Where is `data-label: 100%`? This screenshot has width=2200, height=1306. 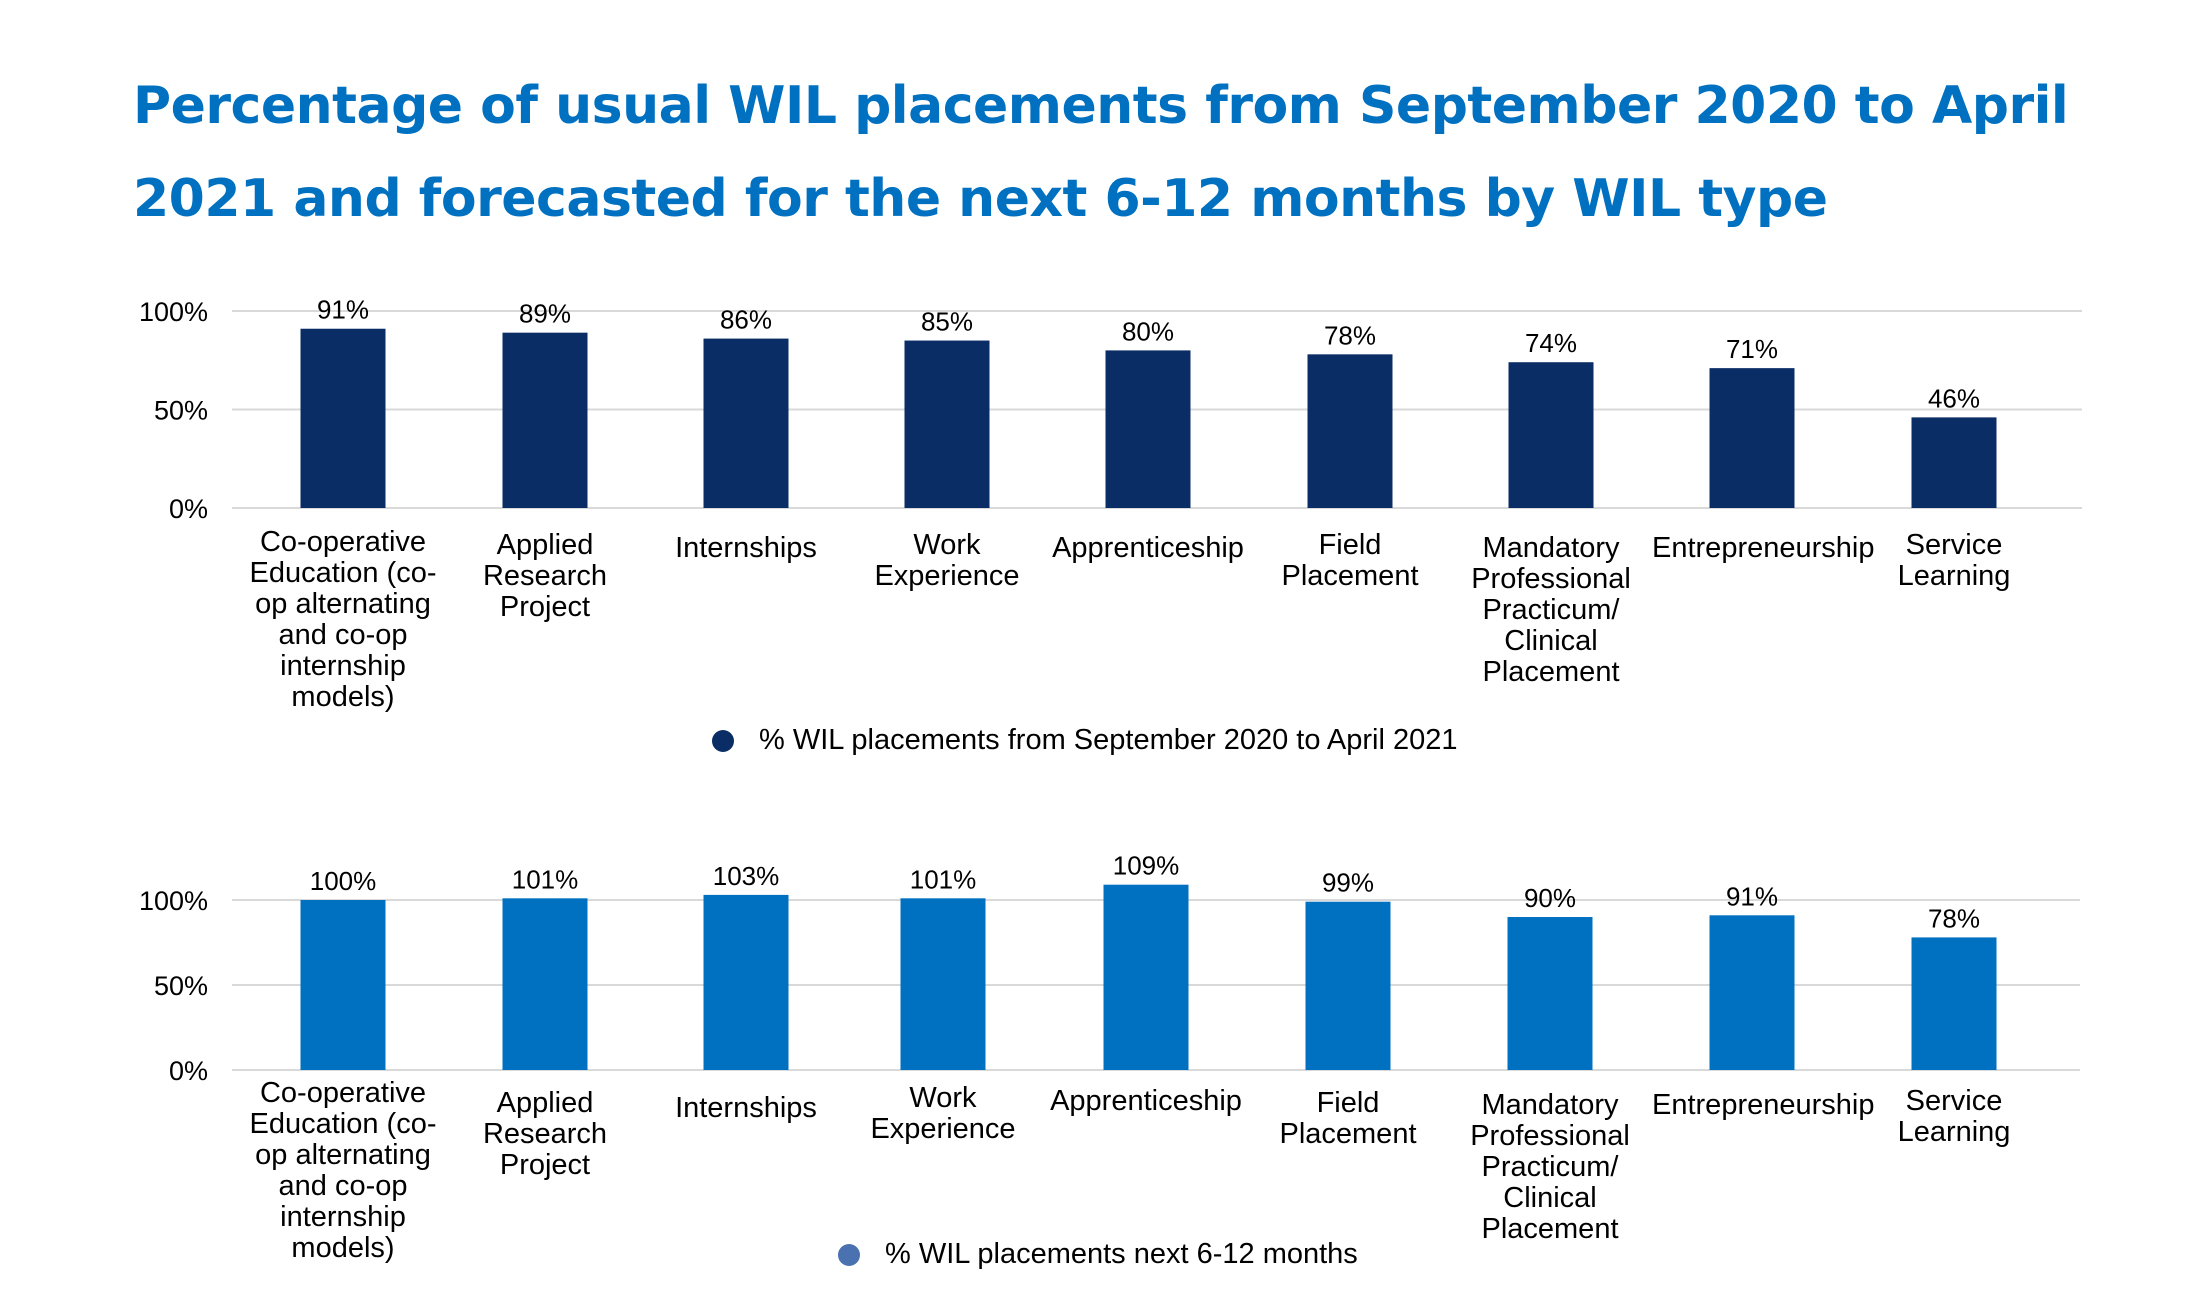
data-label: 100% is located at coordinates (343, 881).